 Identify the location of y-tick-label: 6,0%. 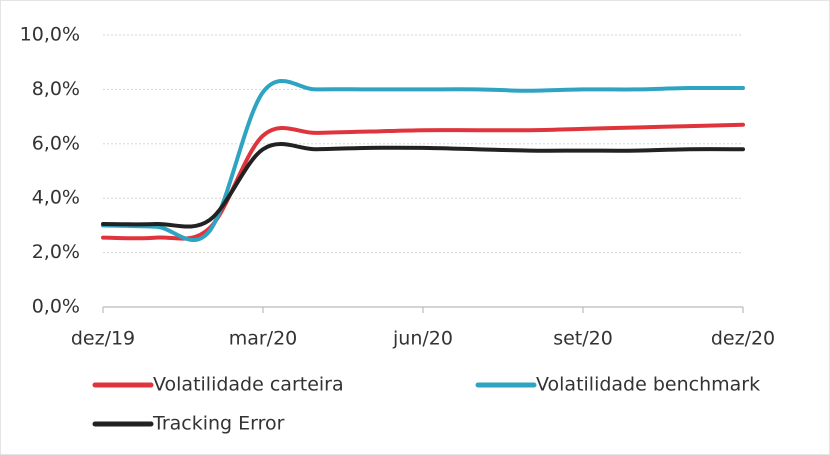
(56, 143).